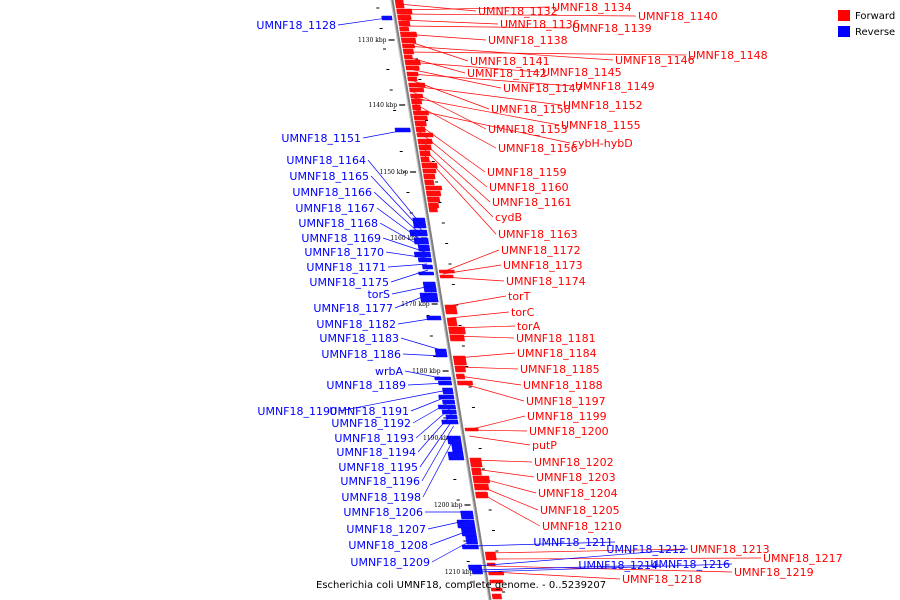 This screenshot has width=900, height=600. What do you see at coordinates (459, 572) in the screenshot?
I see `major-tick-label-8: 1210 kbp` at bounding box center [459, 572].